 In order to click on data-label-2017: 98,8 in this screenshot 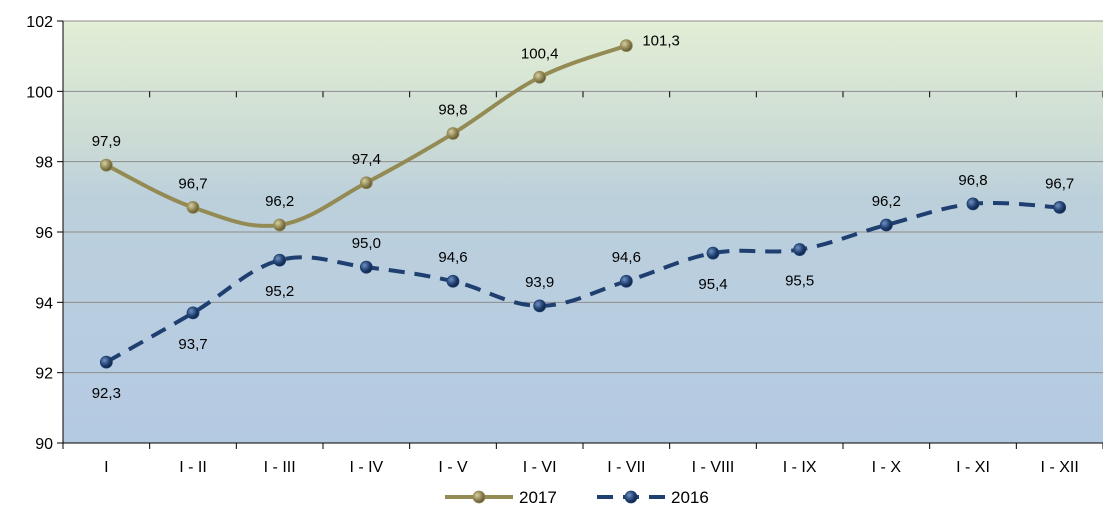, I will do `click(452, 110)`.